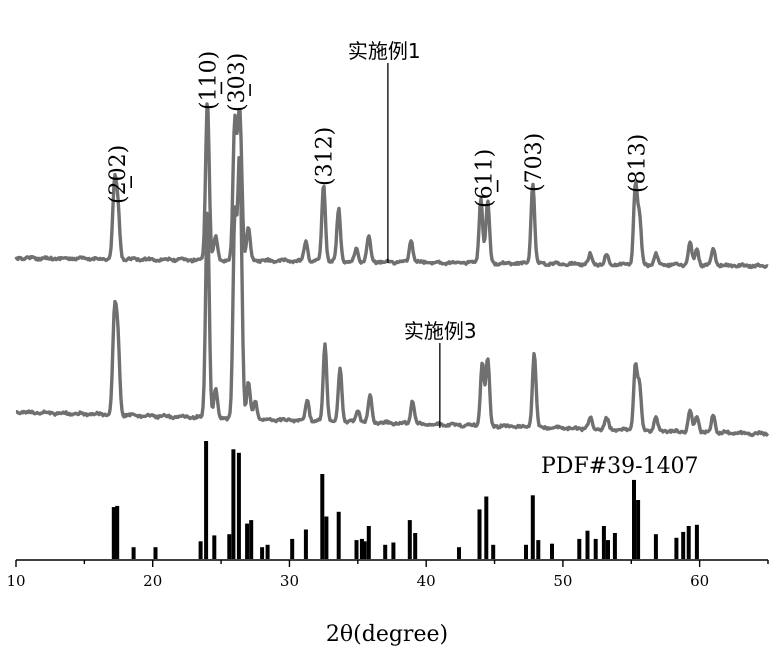 The width and height of the screenshot is (777, 657). What do you see at coordinates (534, 162) in the screenshot?
I see `peak-label-5: (703)` at bounding box center [534, 162].